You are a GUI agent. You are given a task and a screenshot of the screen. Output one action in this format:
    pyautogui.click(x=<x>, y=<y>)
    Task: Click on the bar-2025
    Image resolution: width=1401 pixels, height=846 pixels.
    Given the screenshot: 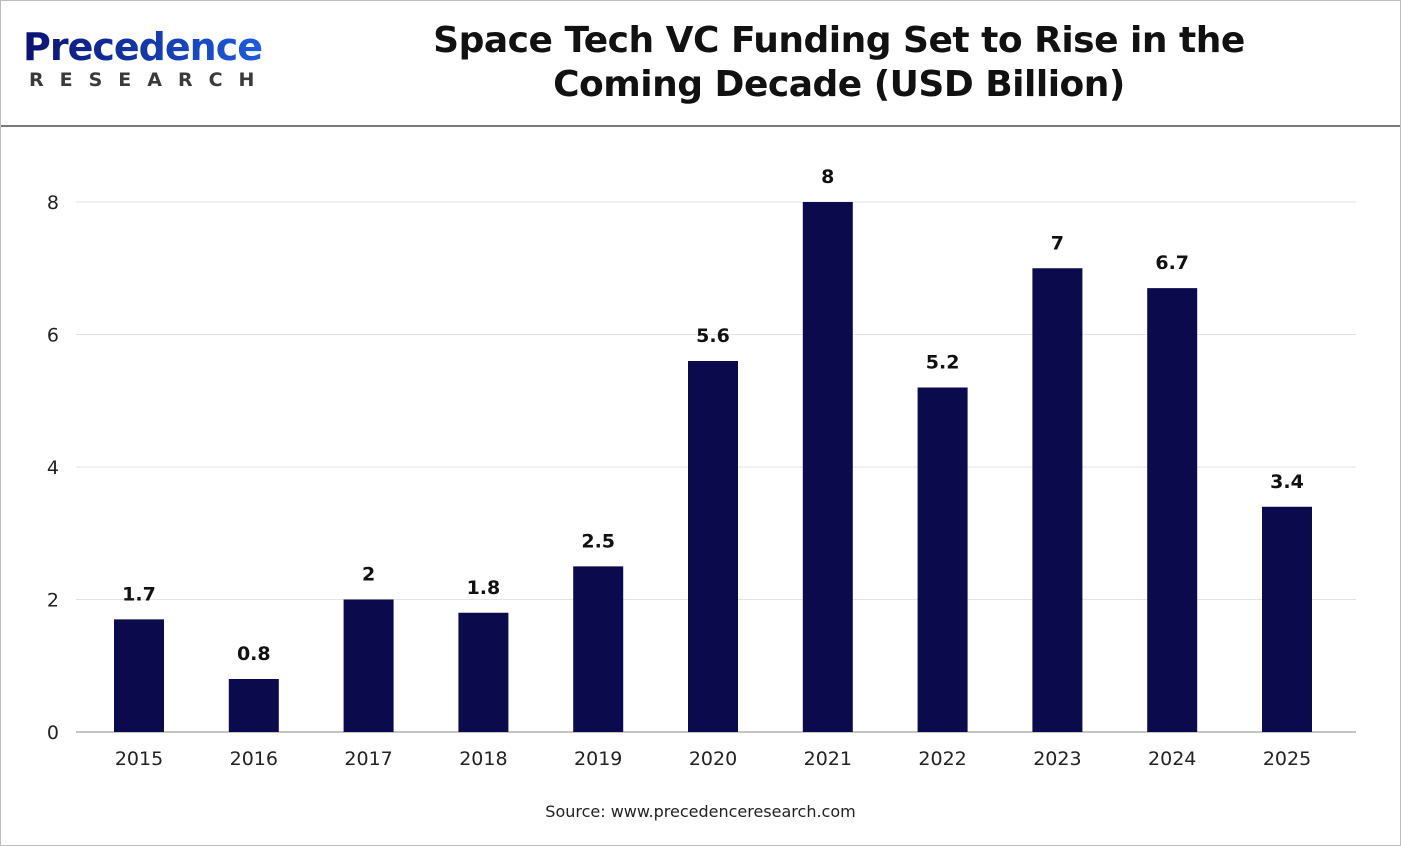 What is the action you would take?
    pyautogui.click(x=1287, y=619)
    